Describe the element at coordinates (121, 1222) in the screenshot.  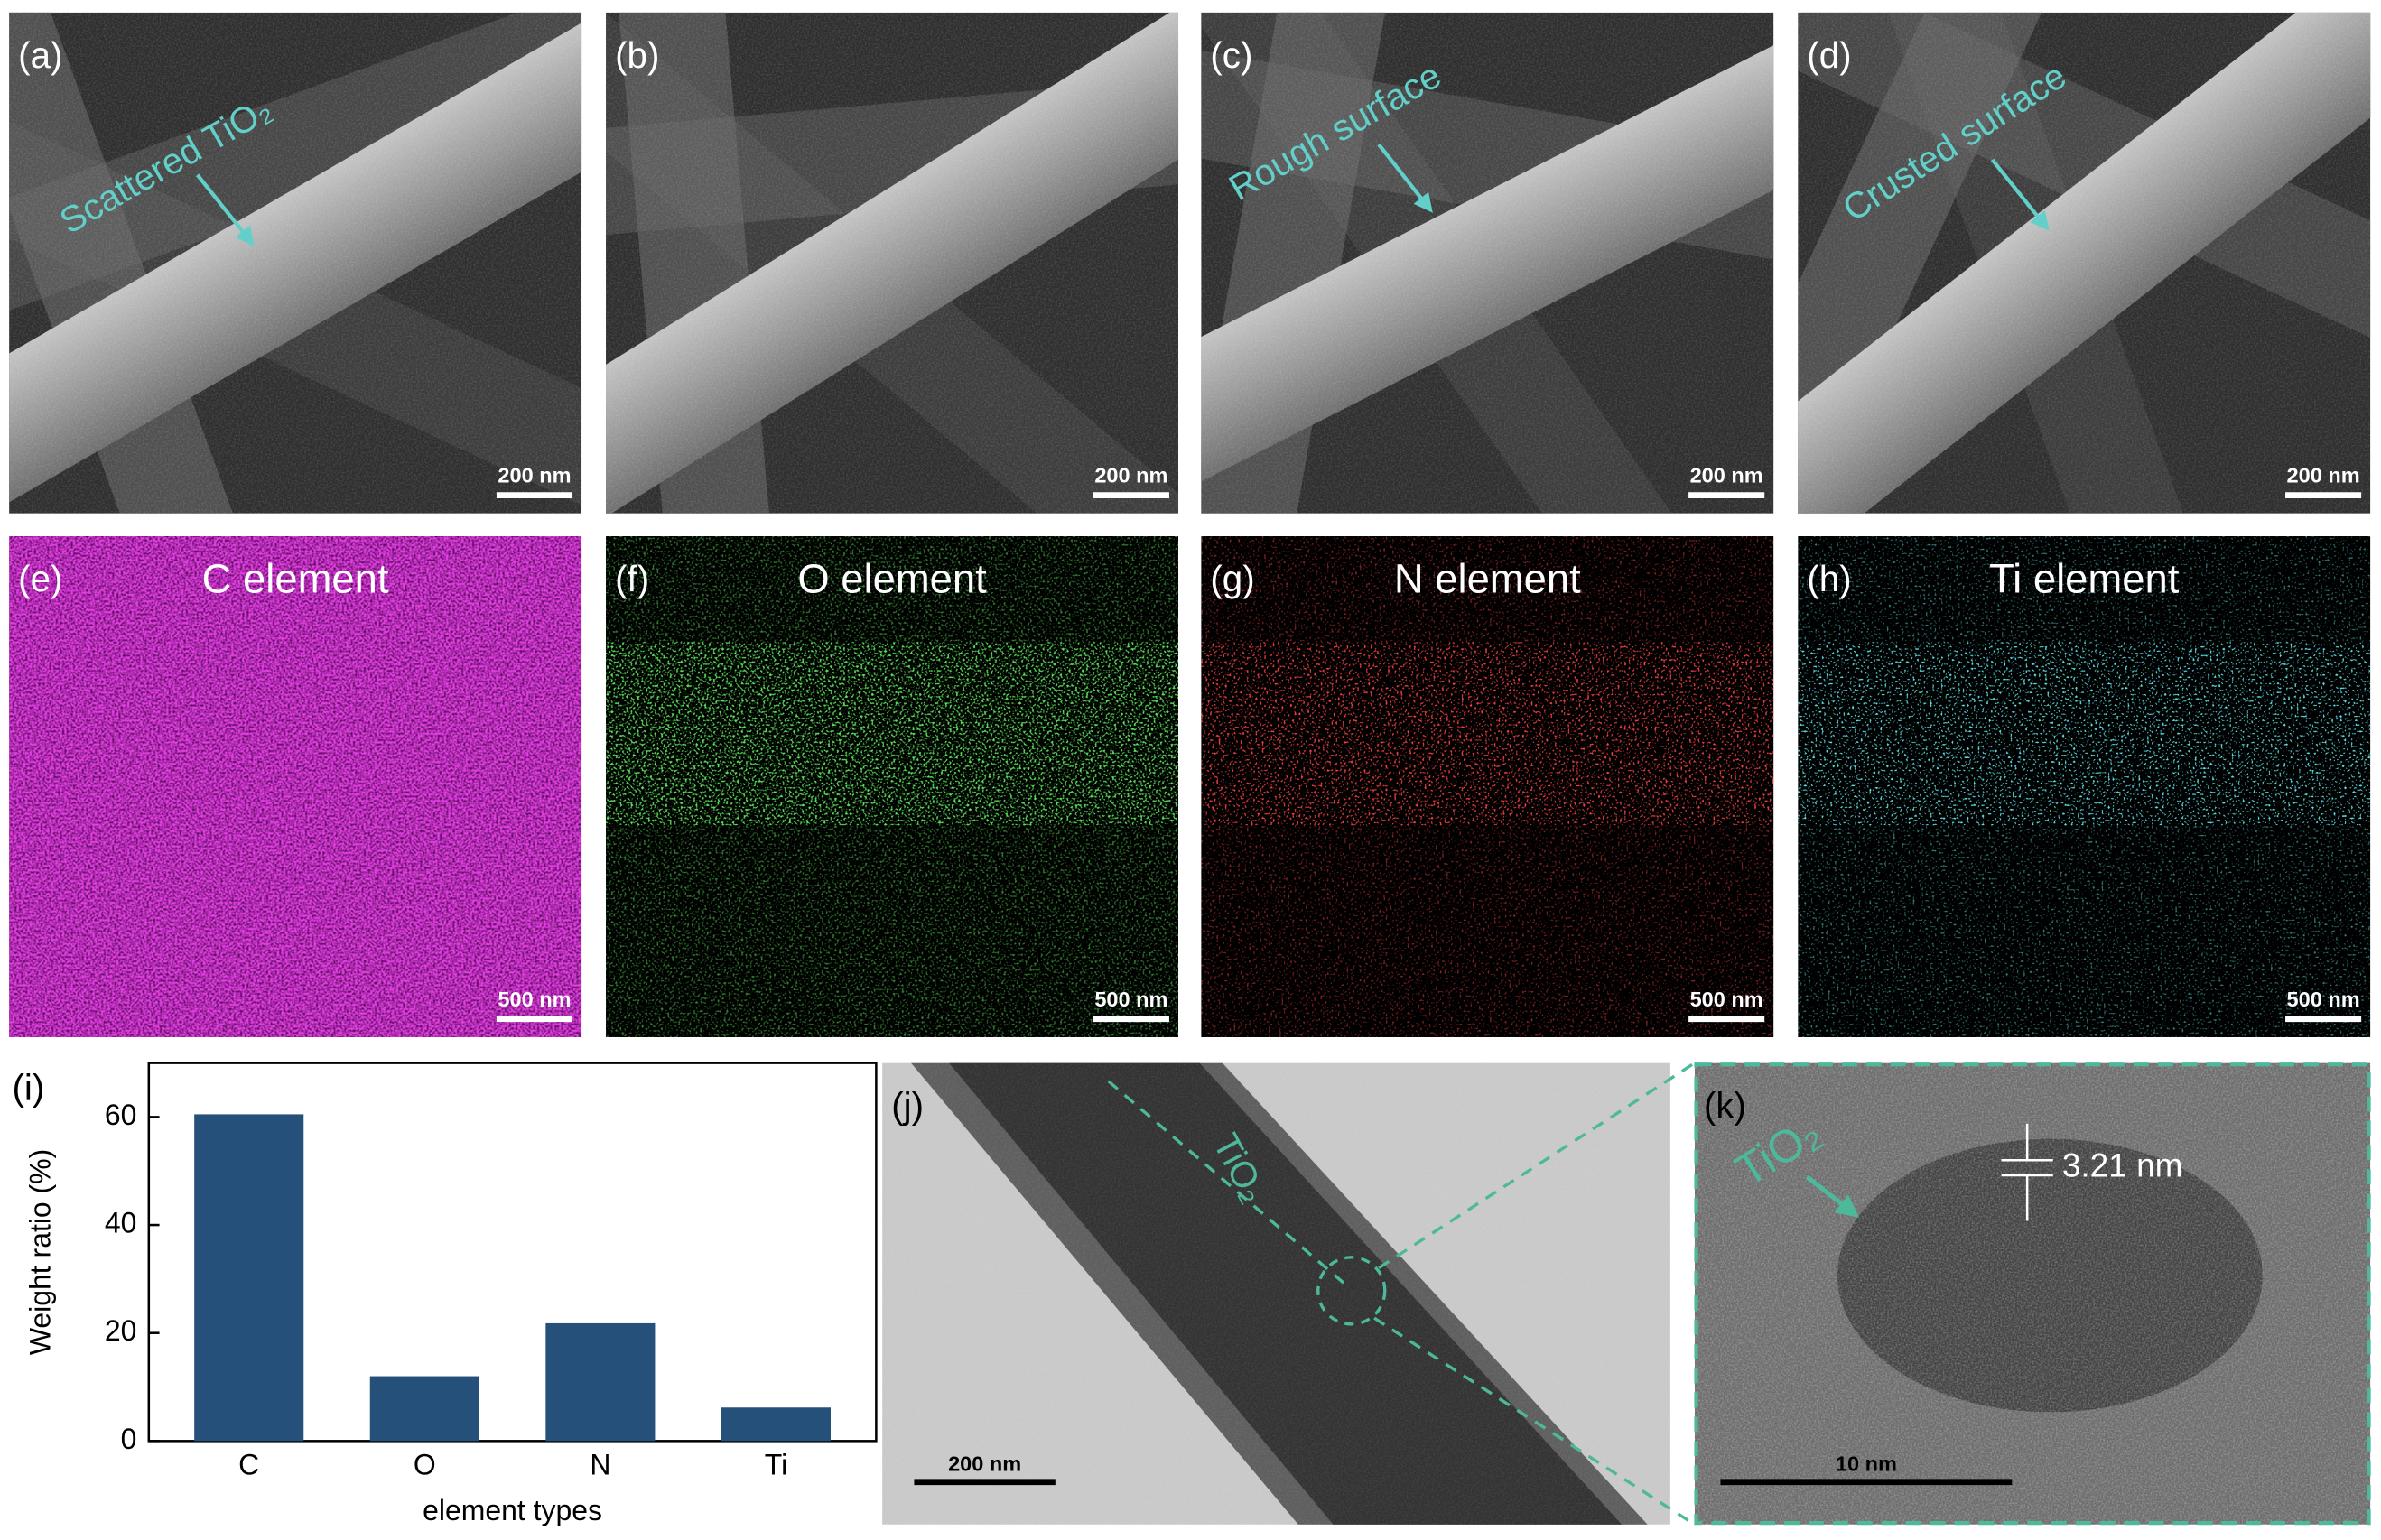
I see `y-tick-label: 40` at that location.